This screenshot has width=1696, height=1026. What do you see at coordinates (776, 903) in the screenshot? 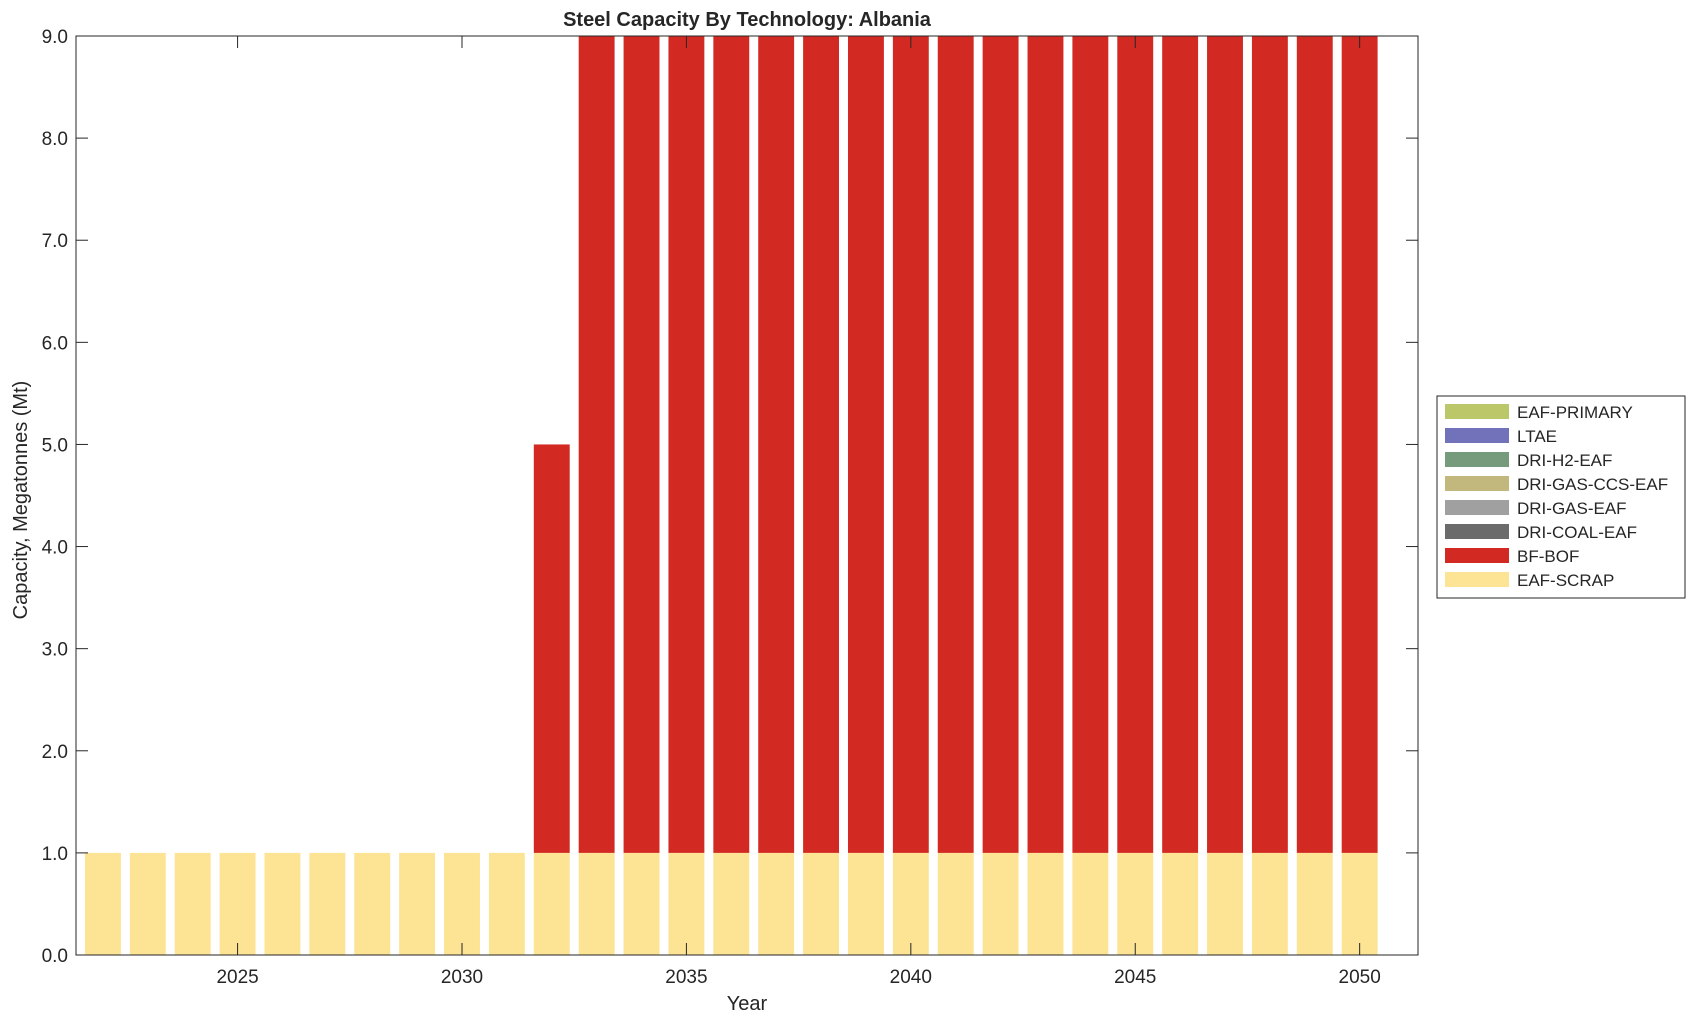
I see `bar-eaf-scrap-2037` at bounding box center [776, 903].